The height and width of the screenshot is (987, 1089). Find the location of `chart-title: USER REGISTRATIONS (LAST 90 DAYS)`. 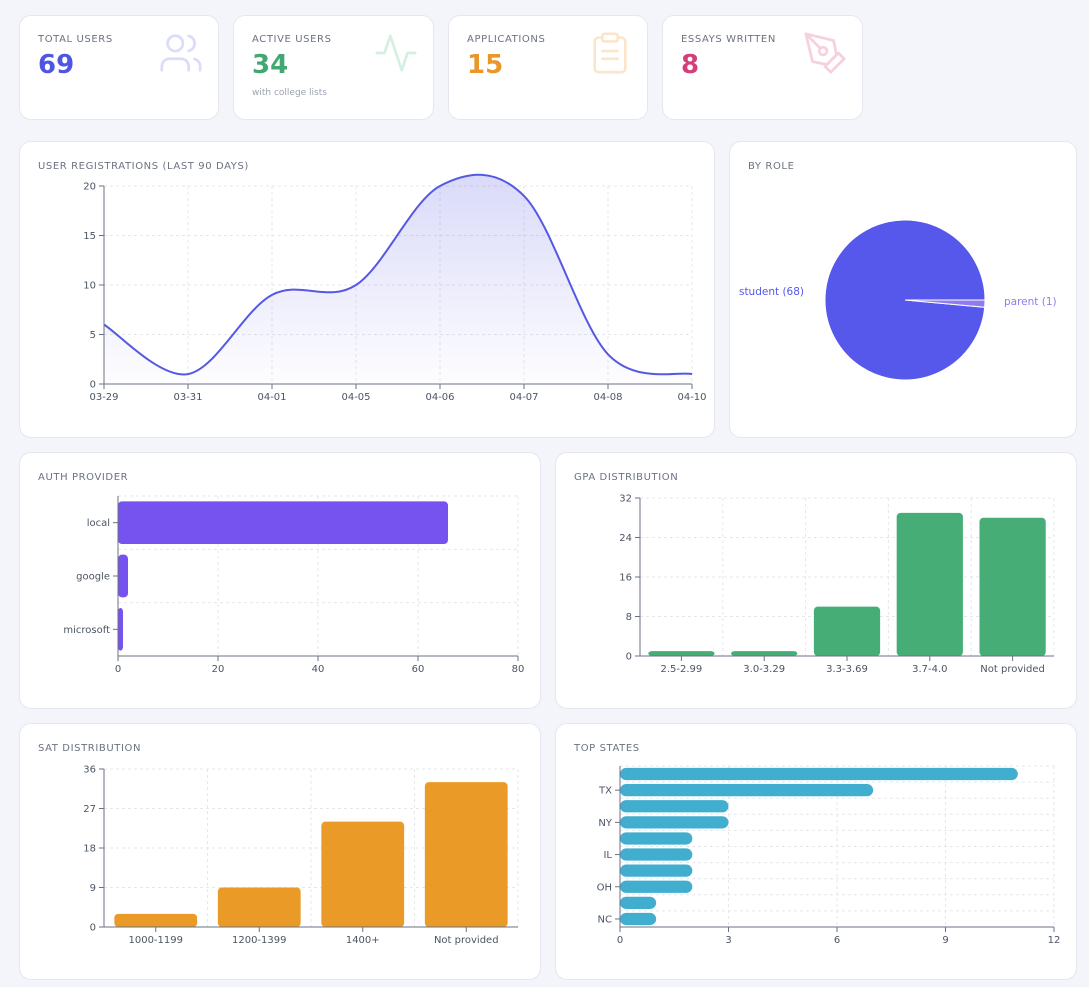

chart-title: USER REGISTRATIONS (LAST 90 DAYS) is located at coordinates (143, 166).